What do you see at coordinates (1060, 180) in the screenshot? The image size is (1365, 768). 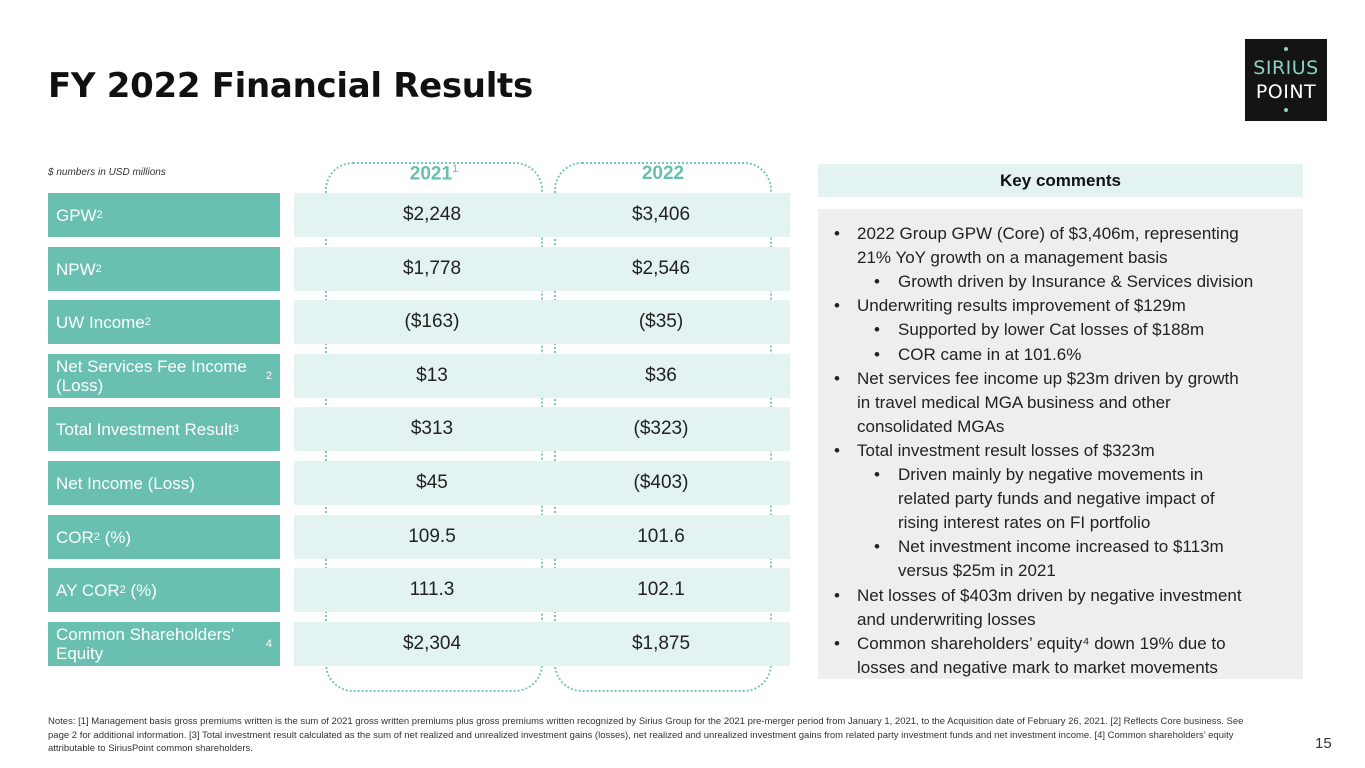 I see `key-comments-heading: Key comments` at bounding box center [1060, 180].